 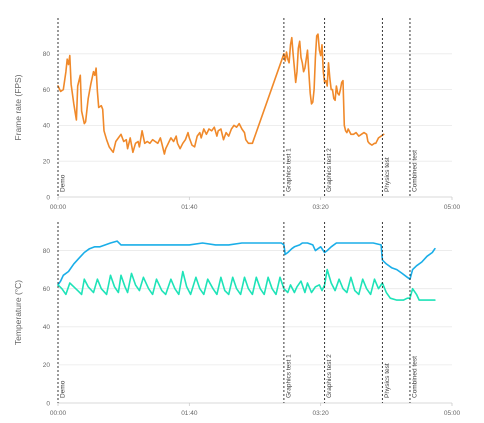 What do you see at coordinates (18, 107) in the screenshot?
I see `fps-y-axis-label: Frame rate (FPS)` at bounding box center [18, 107].